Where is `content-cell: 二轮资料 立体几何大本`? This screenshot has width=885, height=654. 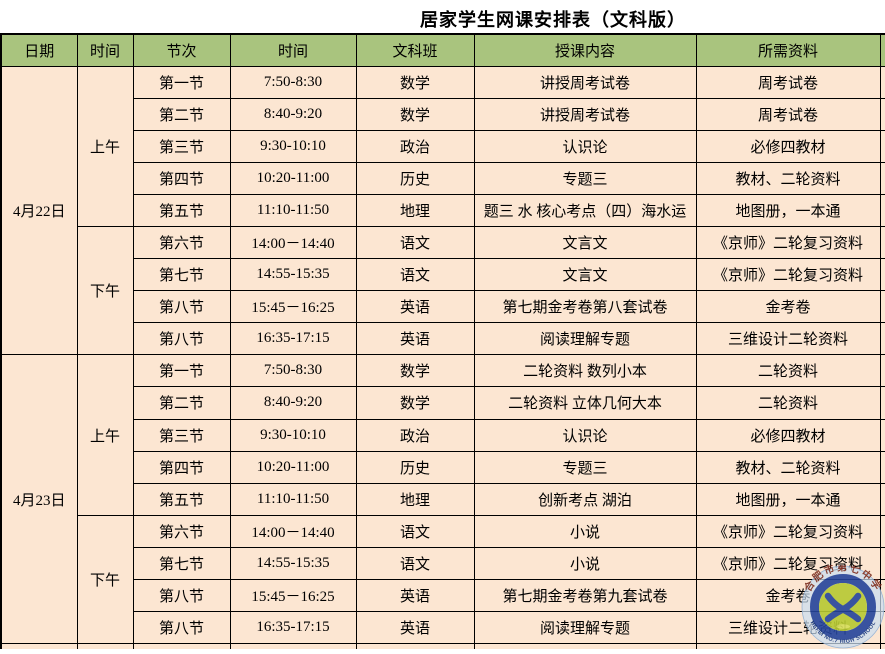
content-cell: 二轮资料 立体几何大本 is located at coordinates (585, 403).